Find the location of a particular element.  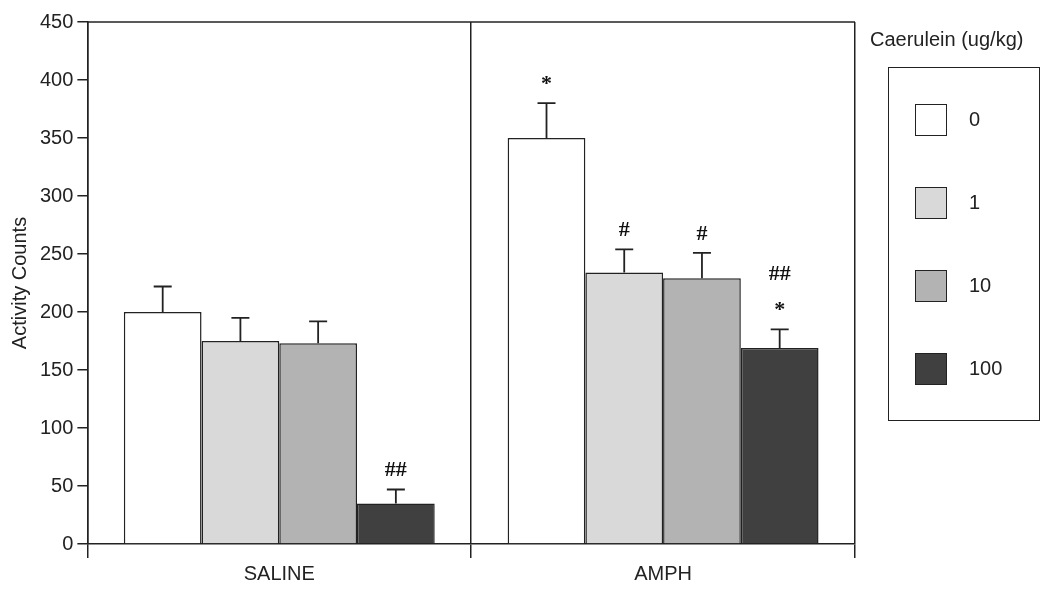

y-tick-label: 400 is located at coordinates (56, 78).